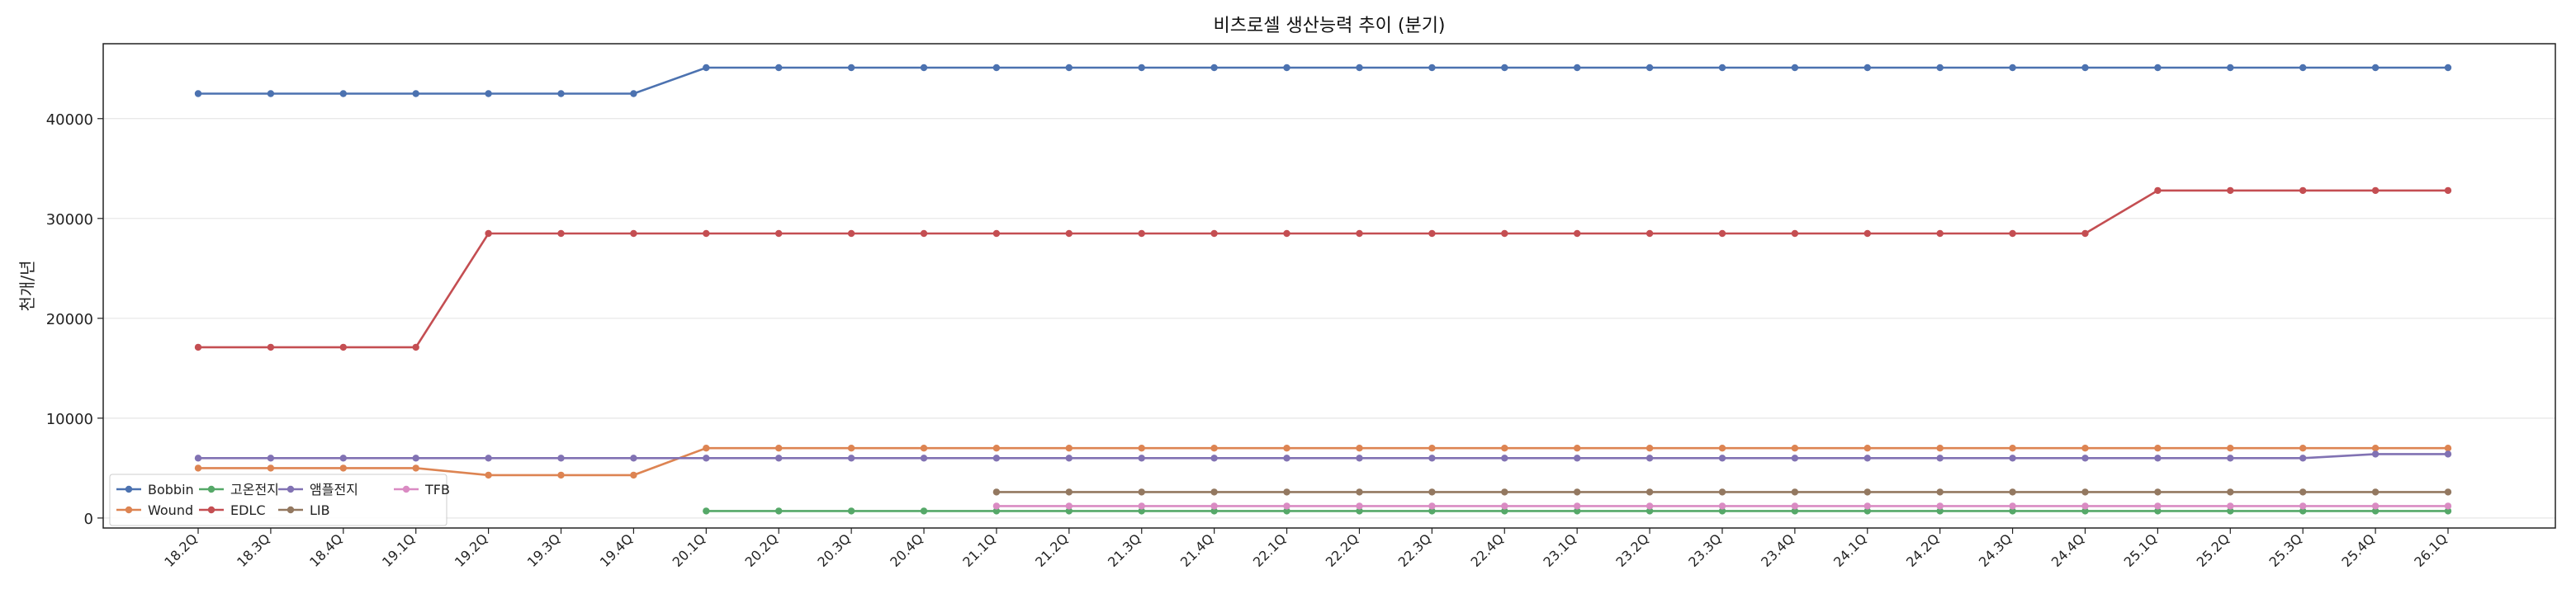 The height and width of the screenshot is (594, 2576). Describe the element at coordinates (1329, 26) in the screenshot. I see `chart-title: 비츠로셀 생산능력 추이 (분기)` at that location.